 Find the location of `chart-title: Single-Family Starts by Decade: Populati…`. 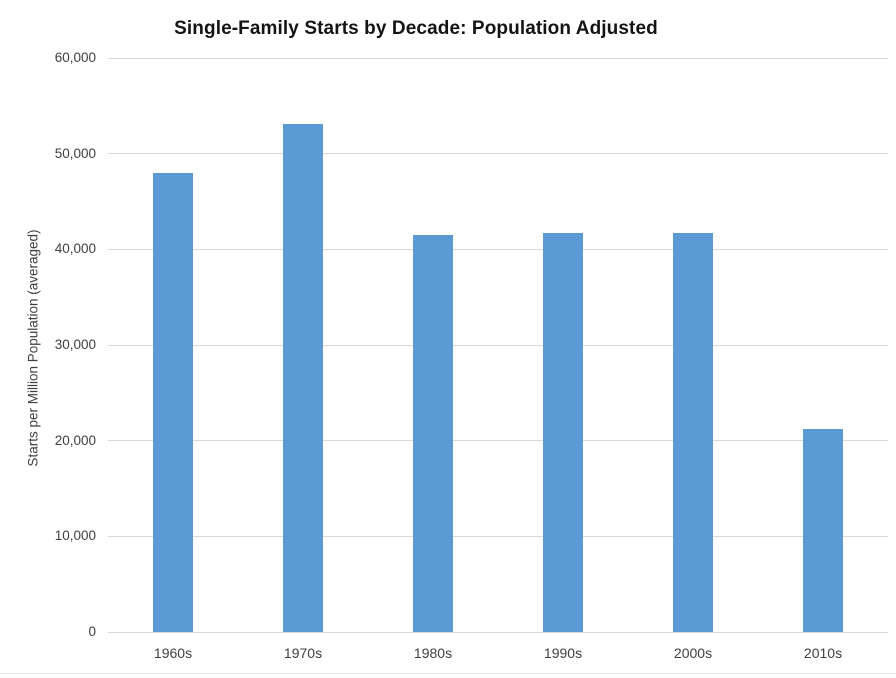

chart-title: Single-Family Starts by Decade: Populati… is located at coordinates (416, 28).